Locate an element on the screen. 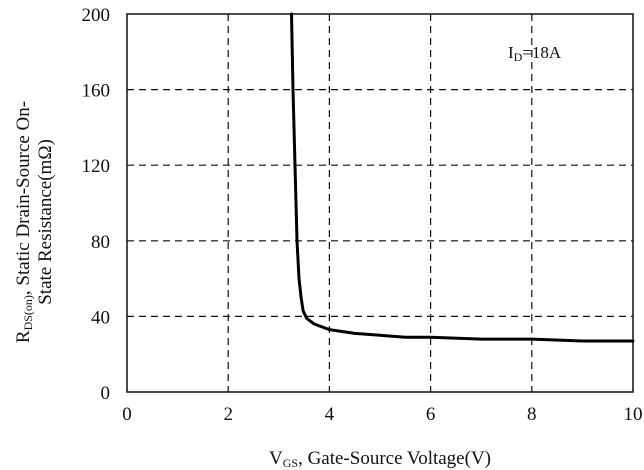 The image size is (644, 470). annotation-rest: =18A is located at coordinates (542, 52).